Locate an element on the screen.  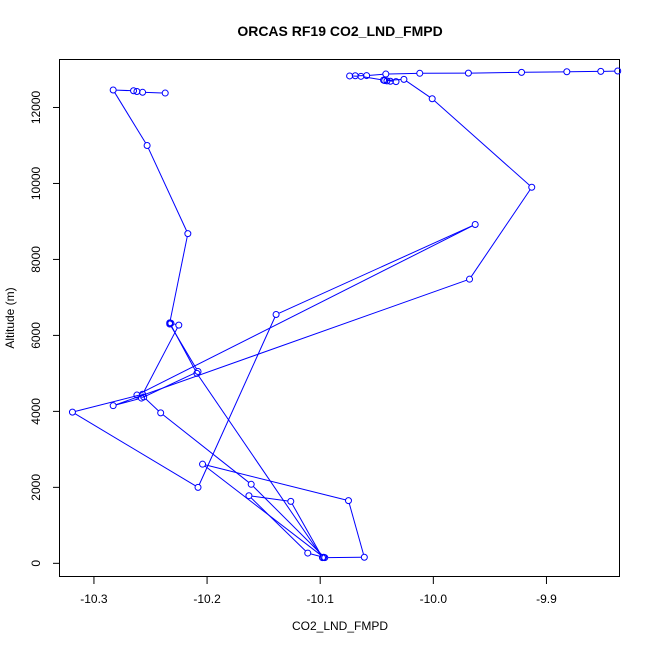
y-axis: 0 2000 4000 6000 8000 10000 12000 is located at coordinates (44, 328).